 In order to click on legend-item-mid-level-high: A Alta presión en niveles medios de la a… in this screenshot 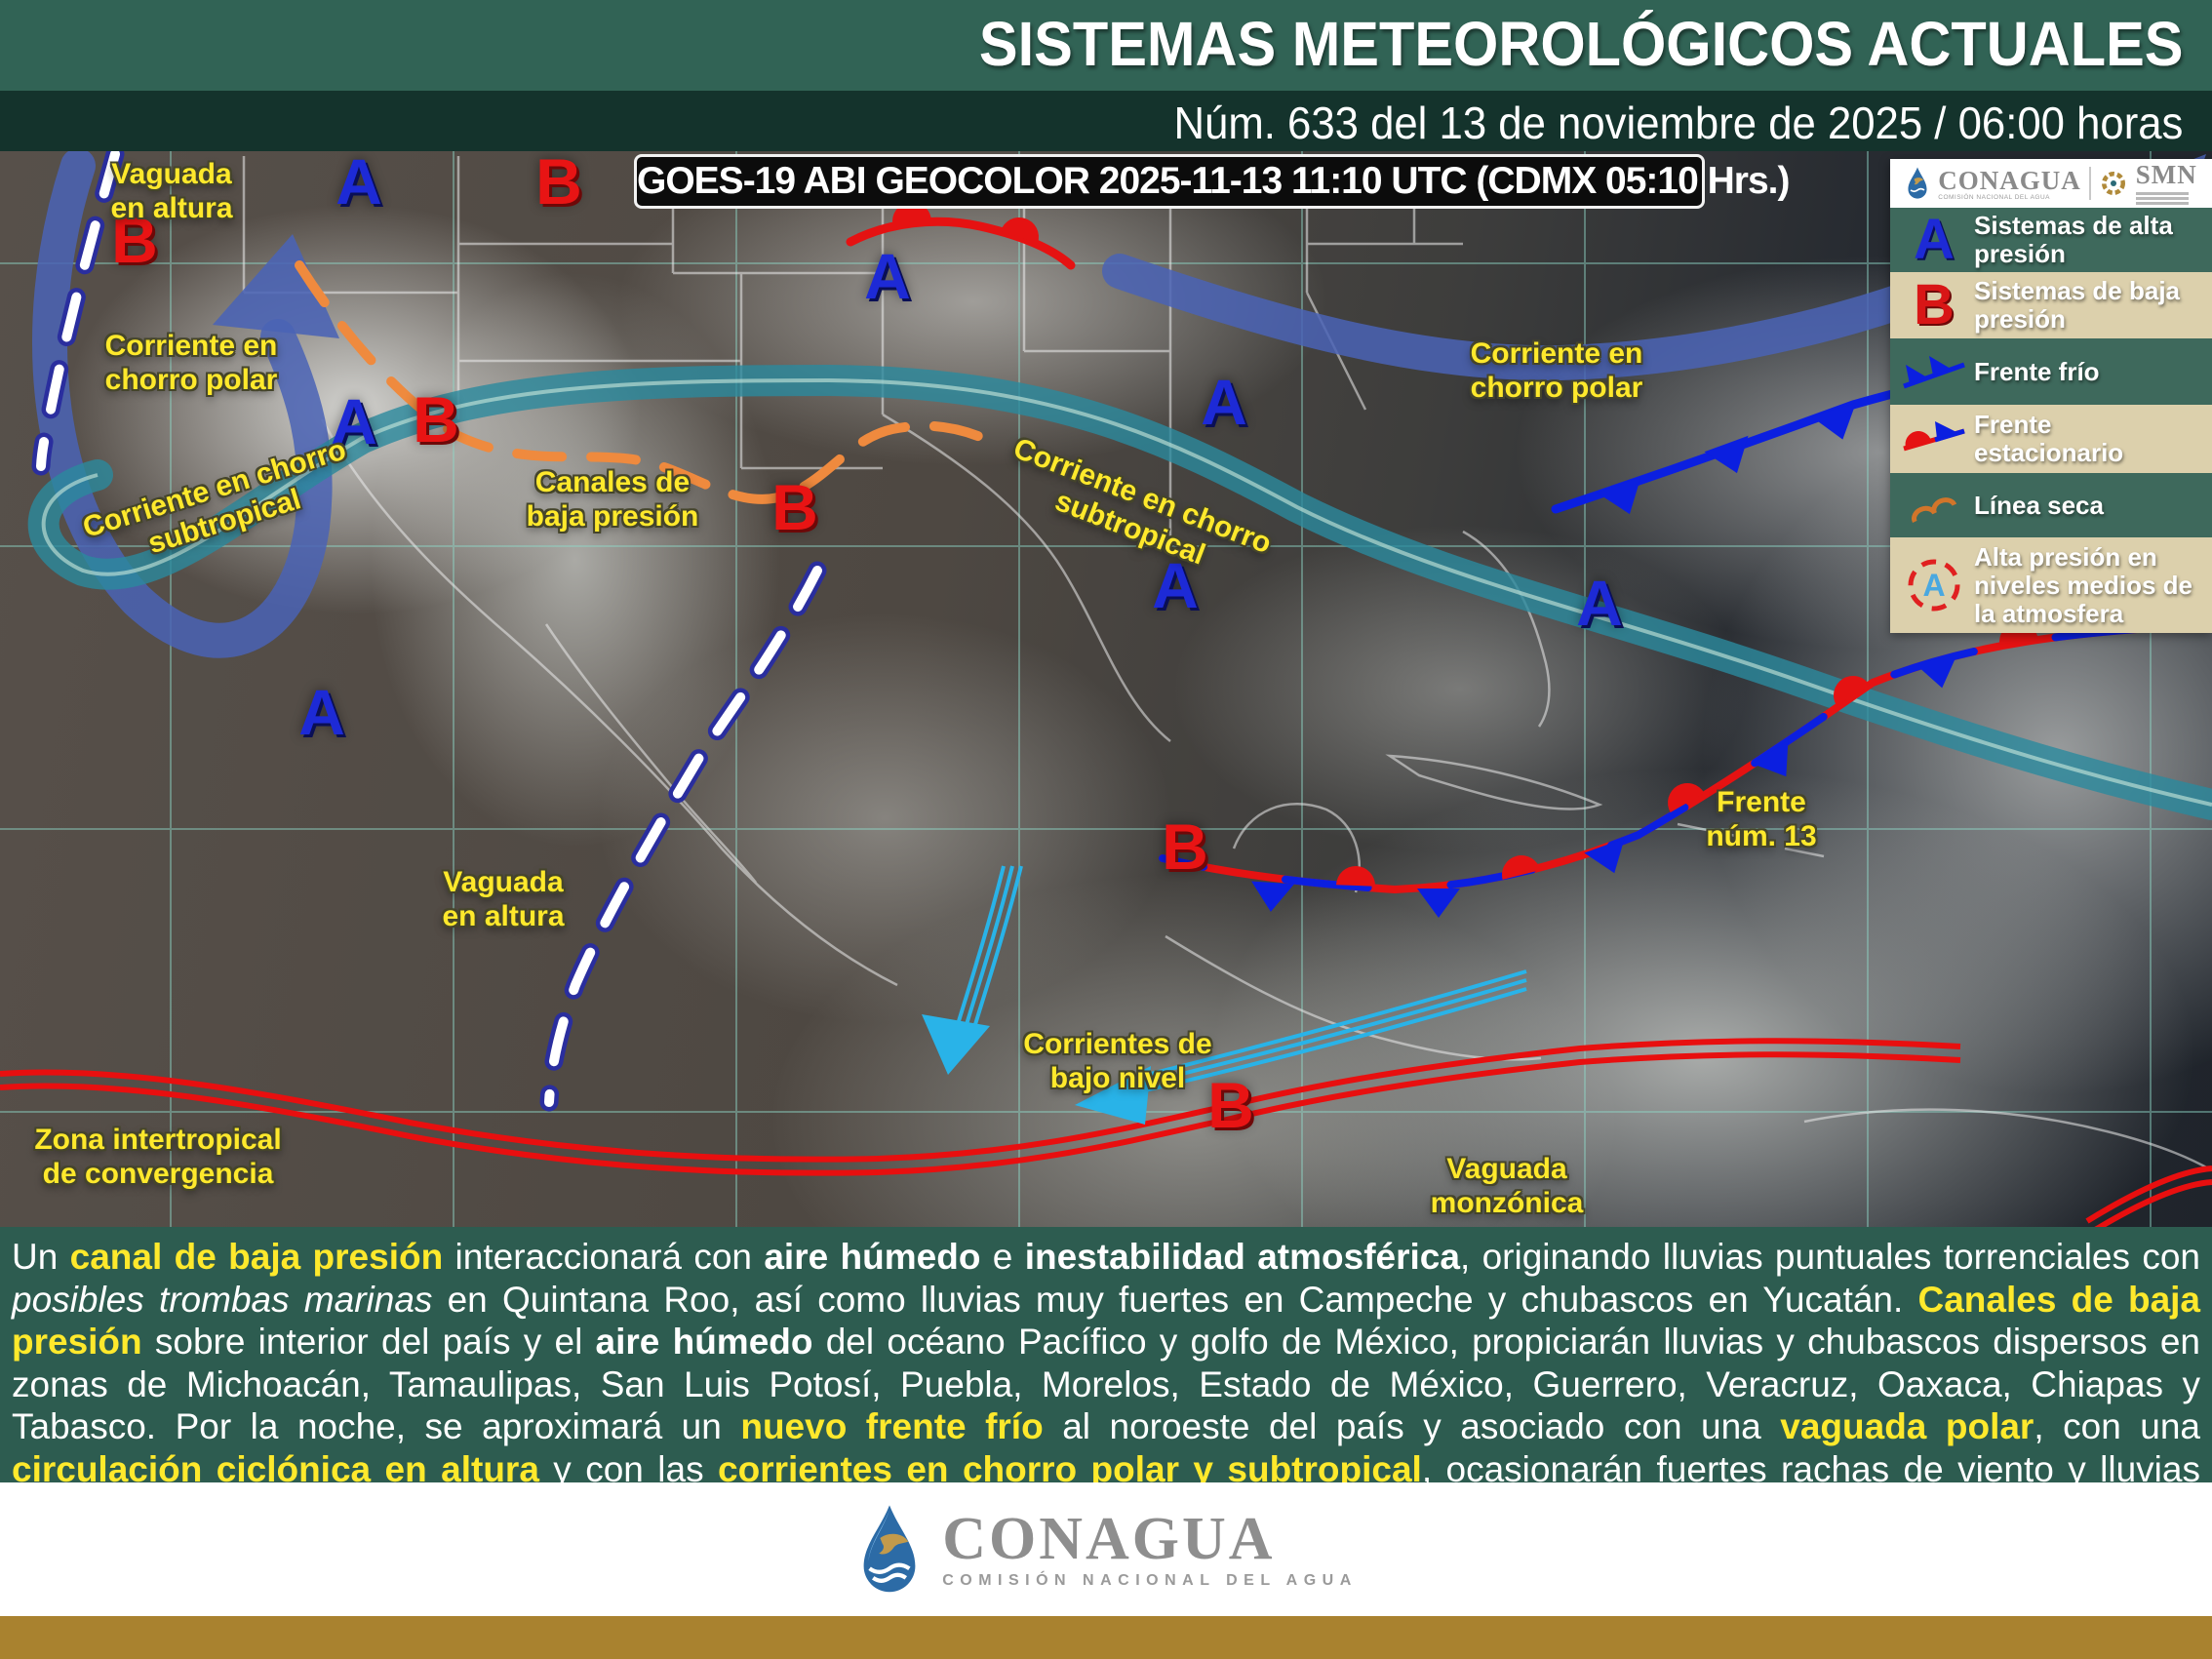, I will do `click(2051, 585)`.